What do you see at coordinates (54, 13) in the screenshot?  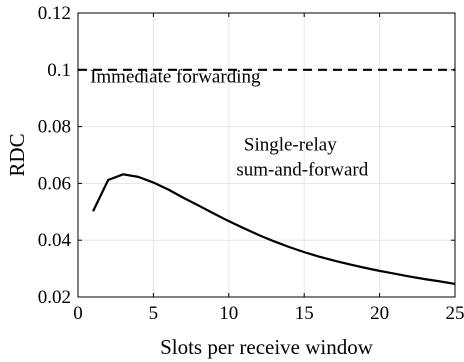 I see `y-tick-label: 0.12` at bounding box center [54, 13].